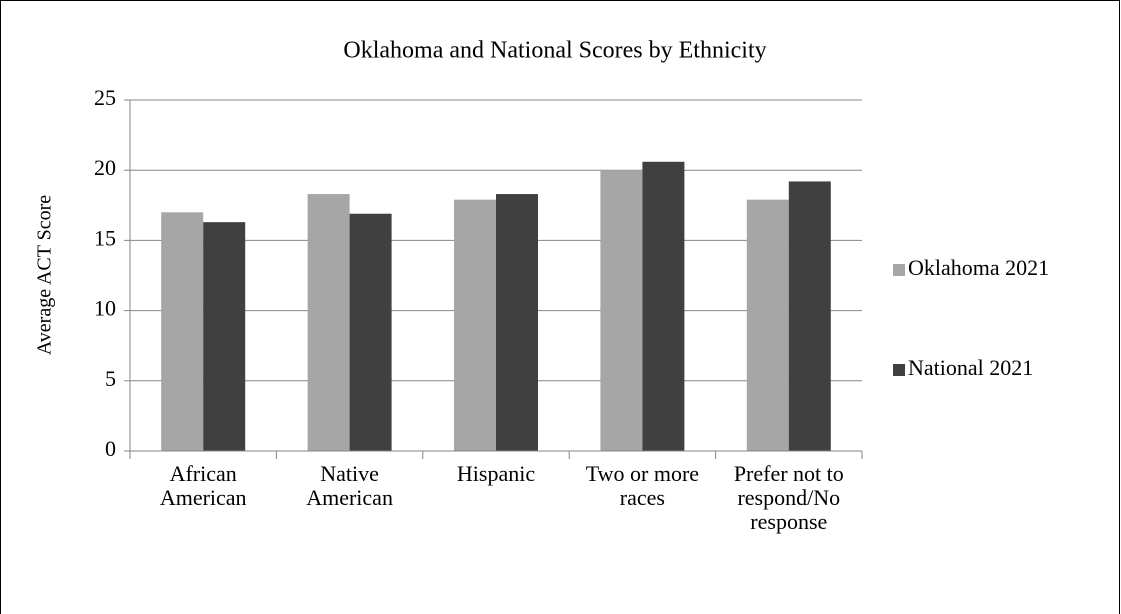 This screenshot has height=614, width=1121. Describe the element at coordinates (45, 275) in the screenshot. I see `y-axis-label: Average ACT Score` at that location.